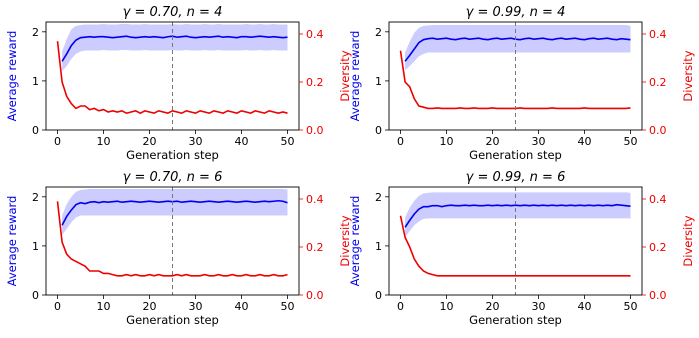  I want to click on chart-title: γ = 0.99, n = 6, so click(516, 177).